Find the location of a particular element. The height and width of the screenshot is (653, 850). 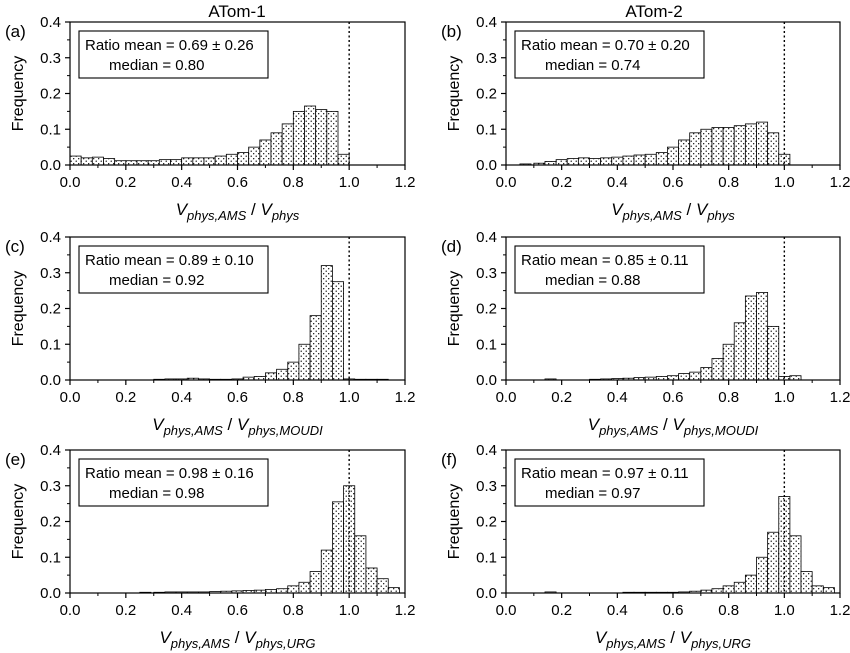

x-tick-label: 1.2 is located at coordinates (405, 610).